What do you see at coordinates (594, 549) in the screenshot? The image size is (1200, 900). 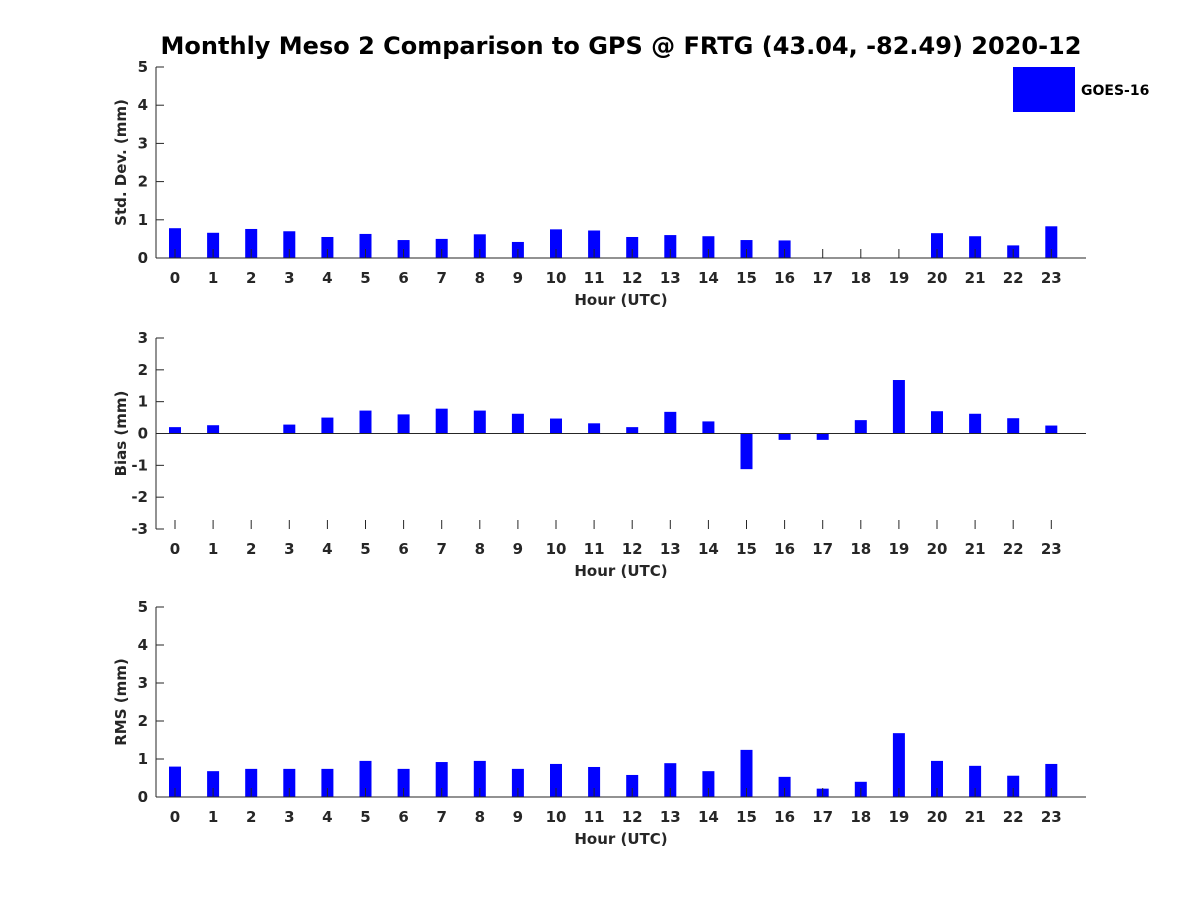 I see `bias-xtick-label-11: 11` at bounding box center [594, 549].